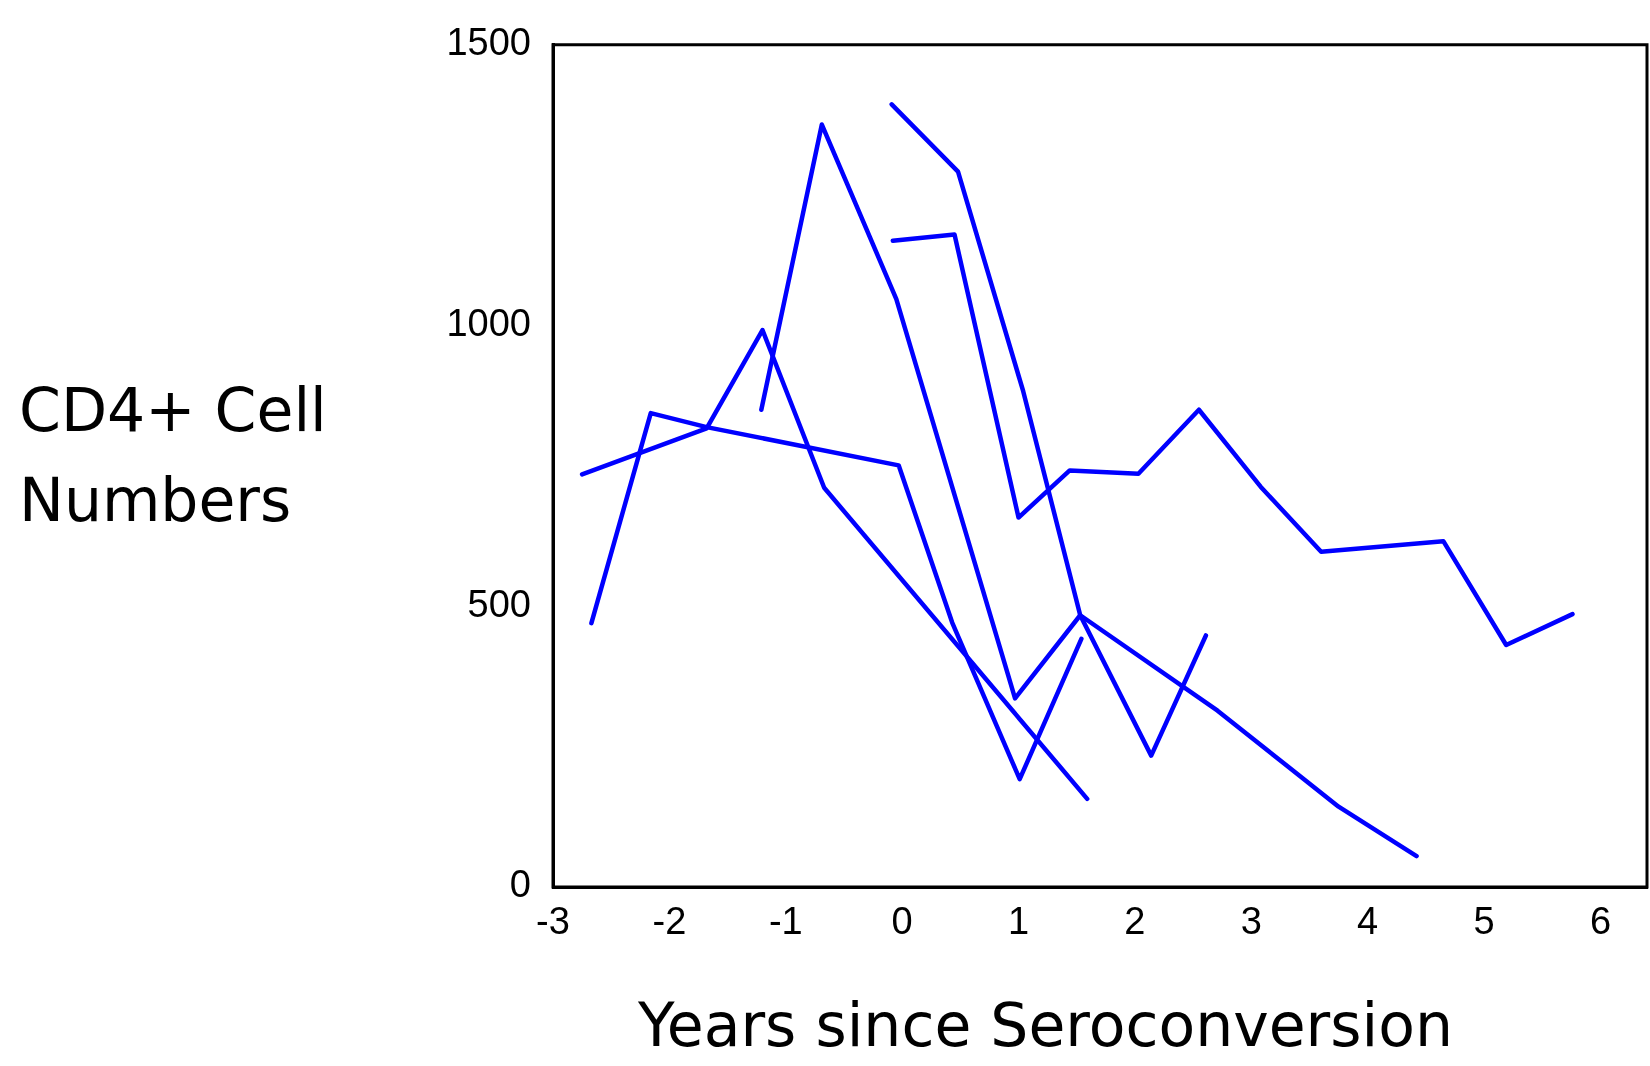 Image resolution: width=1650 pixels, height=1066 pixels. Describe the element at coordinates (488, 42) in the screenshot. I see `y-tick-label: 1500` at that location.